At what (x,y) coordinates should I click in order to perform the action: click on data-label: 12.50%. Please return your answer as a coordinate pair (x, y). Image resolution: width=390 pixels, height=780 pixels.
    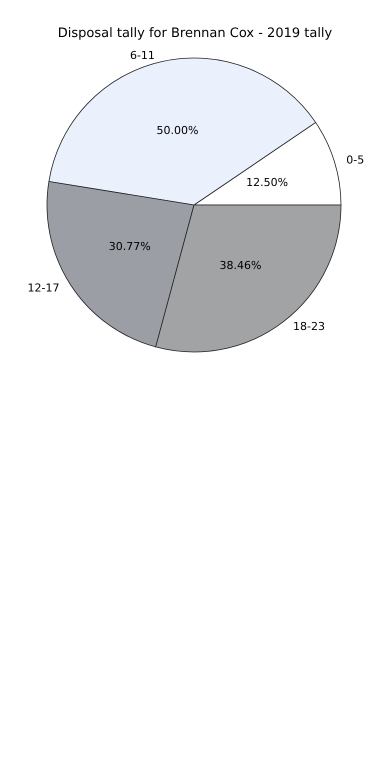
    Looking at the image, I should click on (267, 183).